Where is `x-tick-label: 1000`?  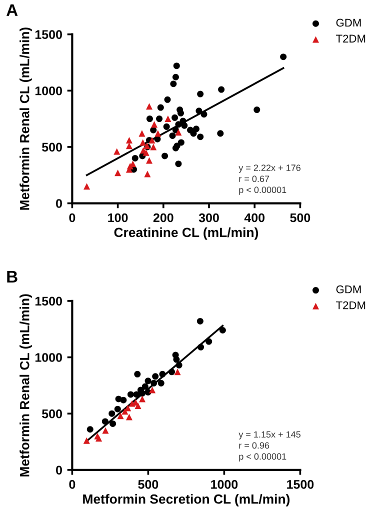 x-tick-label: 1000 is located at coordinates (224, 484).